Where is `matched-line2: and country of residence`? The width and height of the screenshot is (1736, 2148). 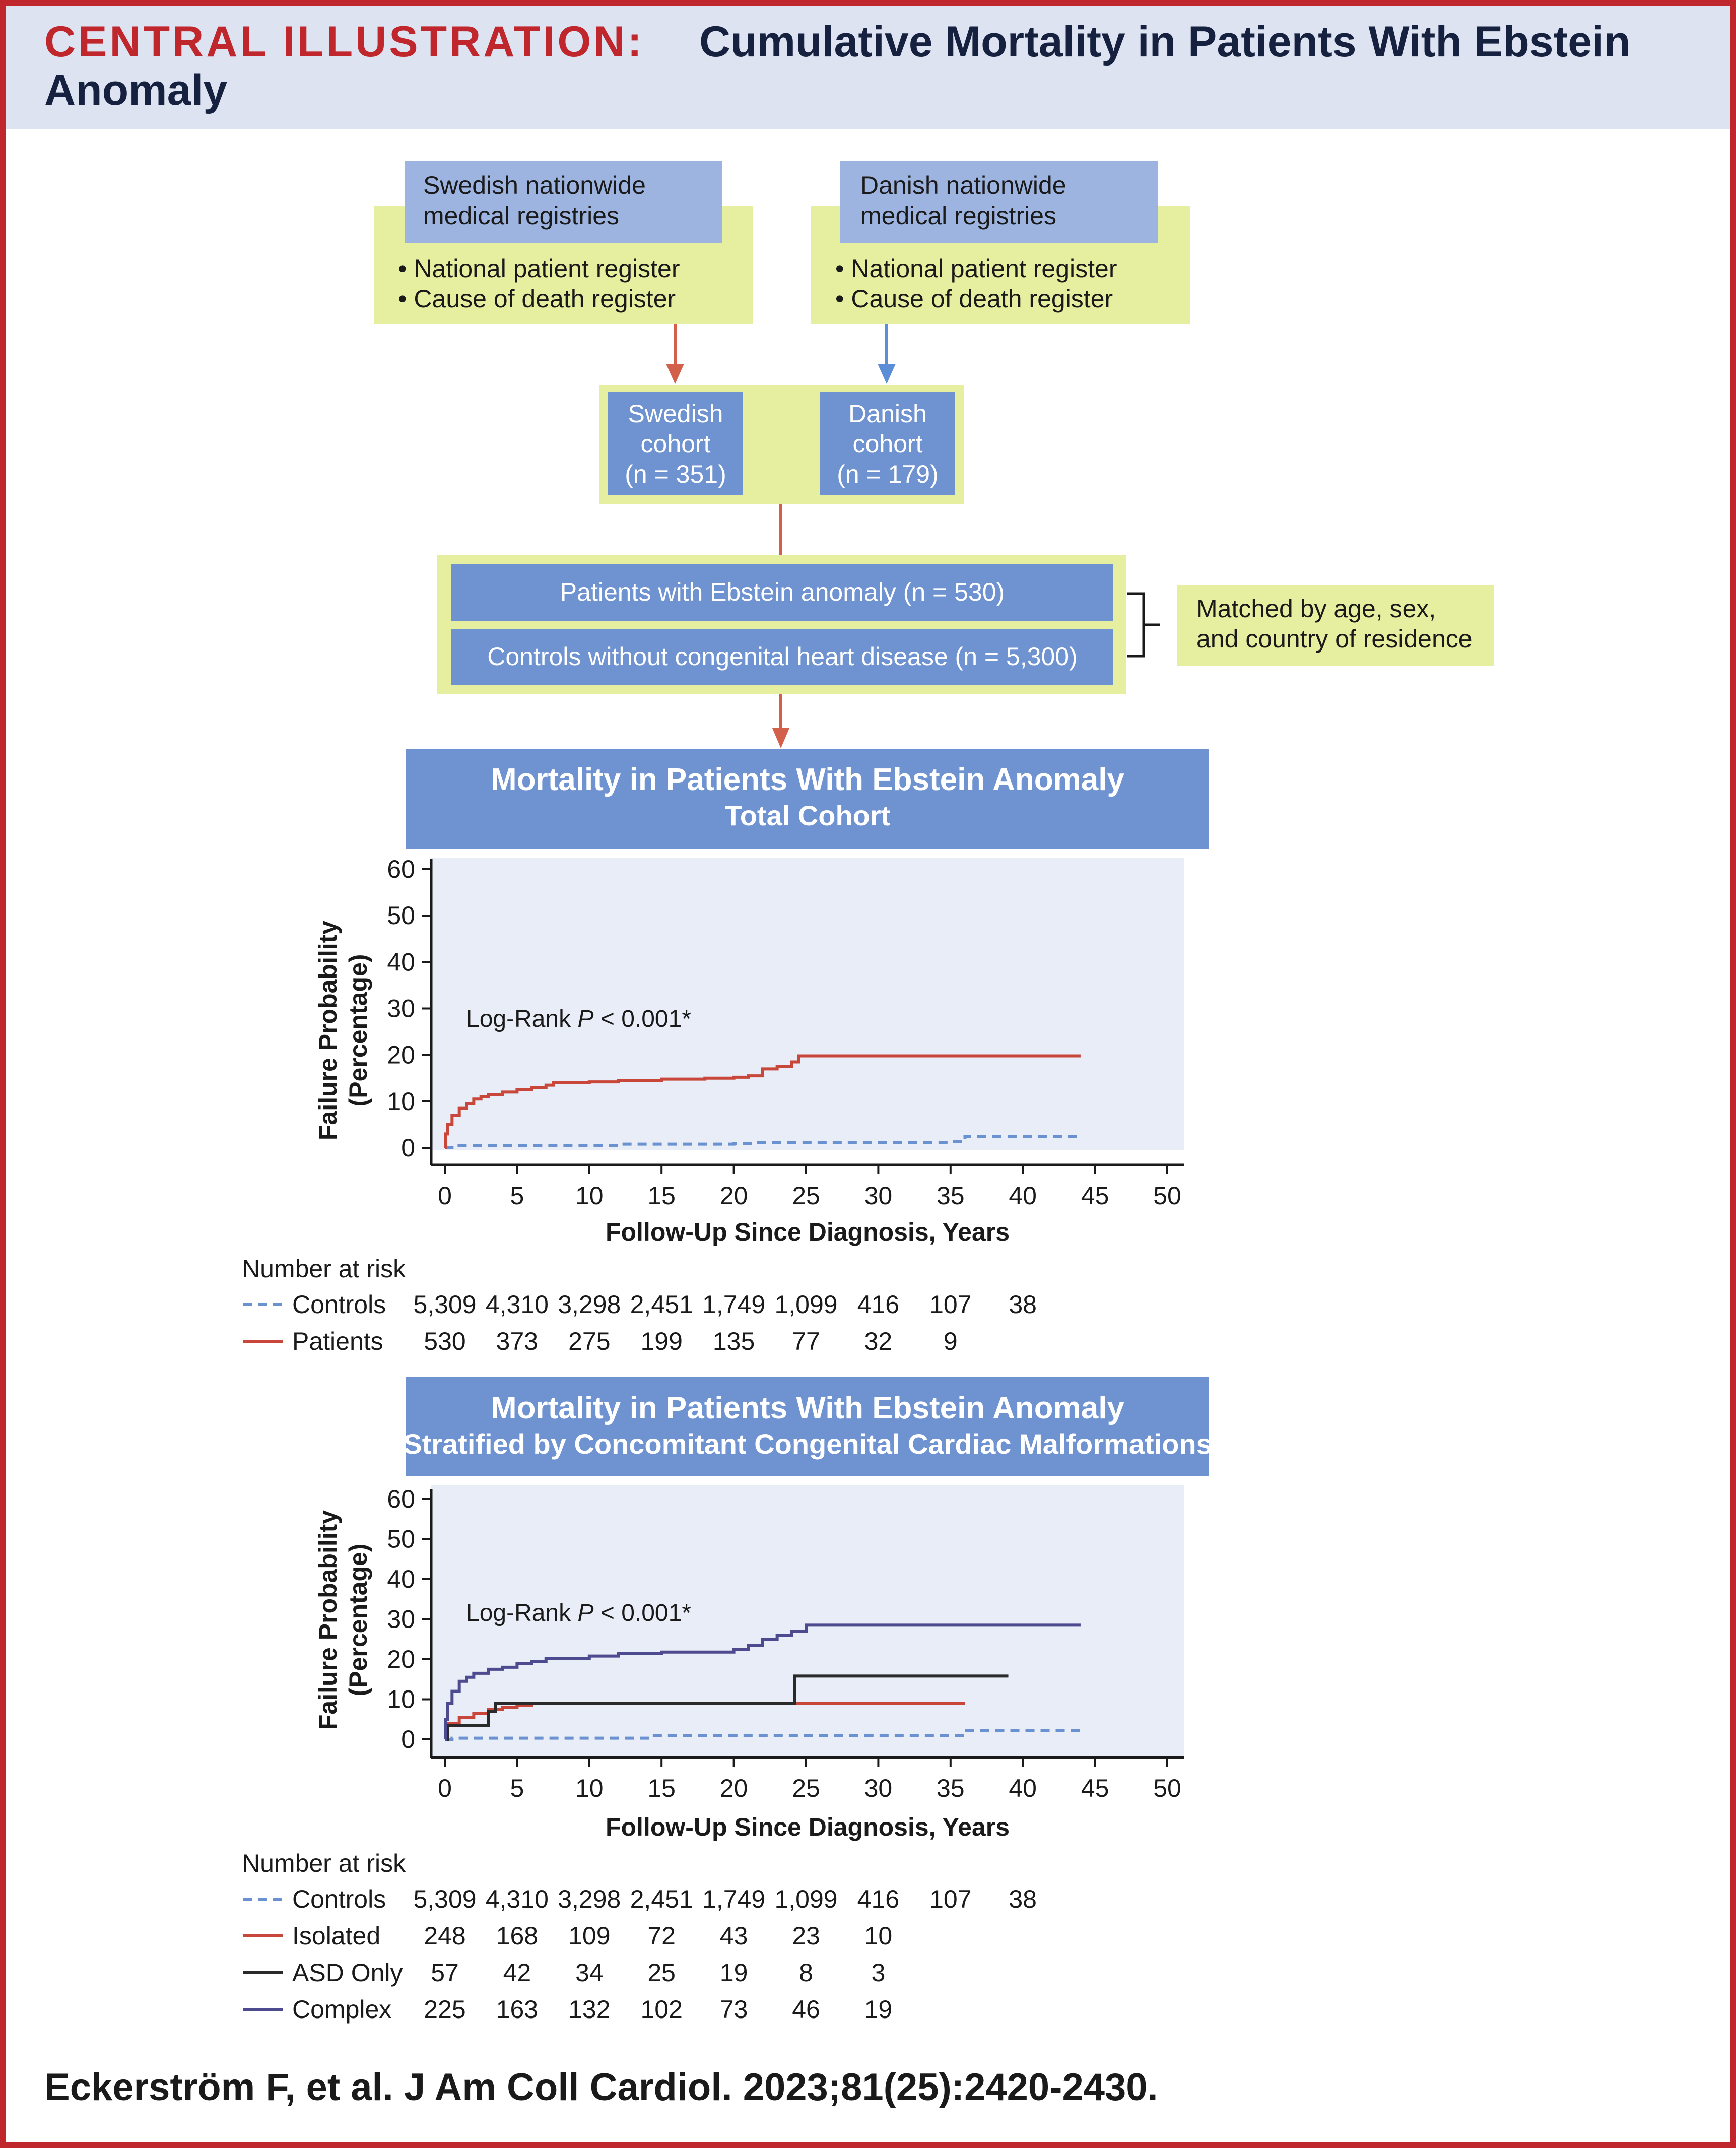 matched-line2: and country of residence is located at coordinates (1334, 639).